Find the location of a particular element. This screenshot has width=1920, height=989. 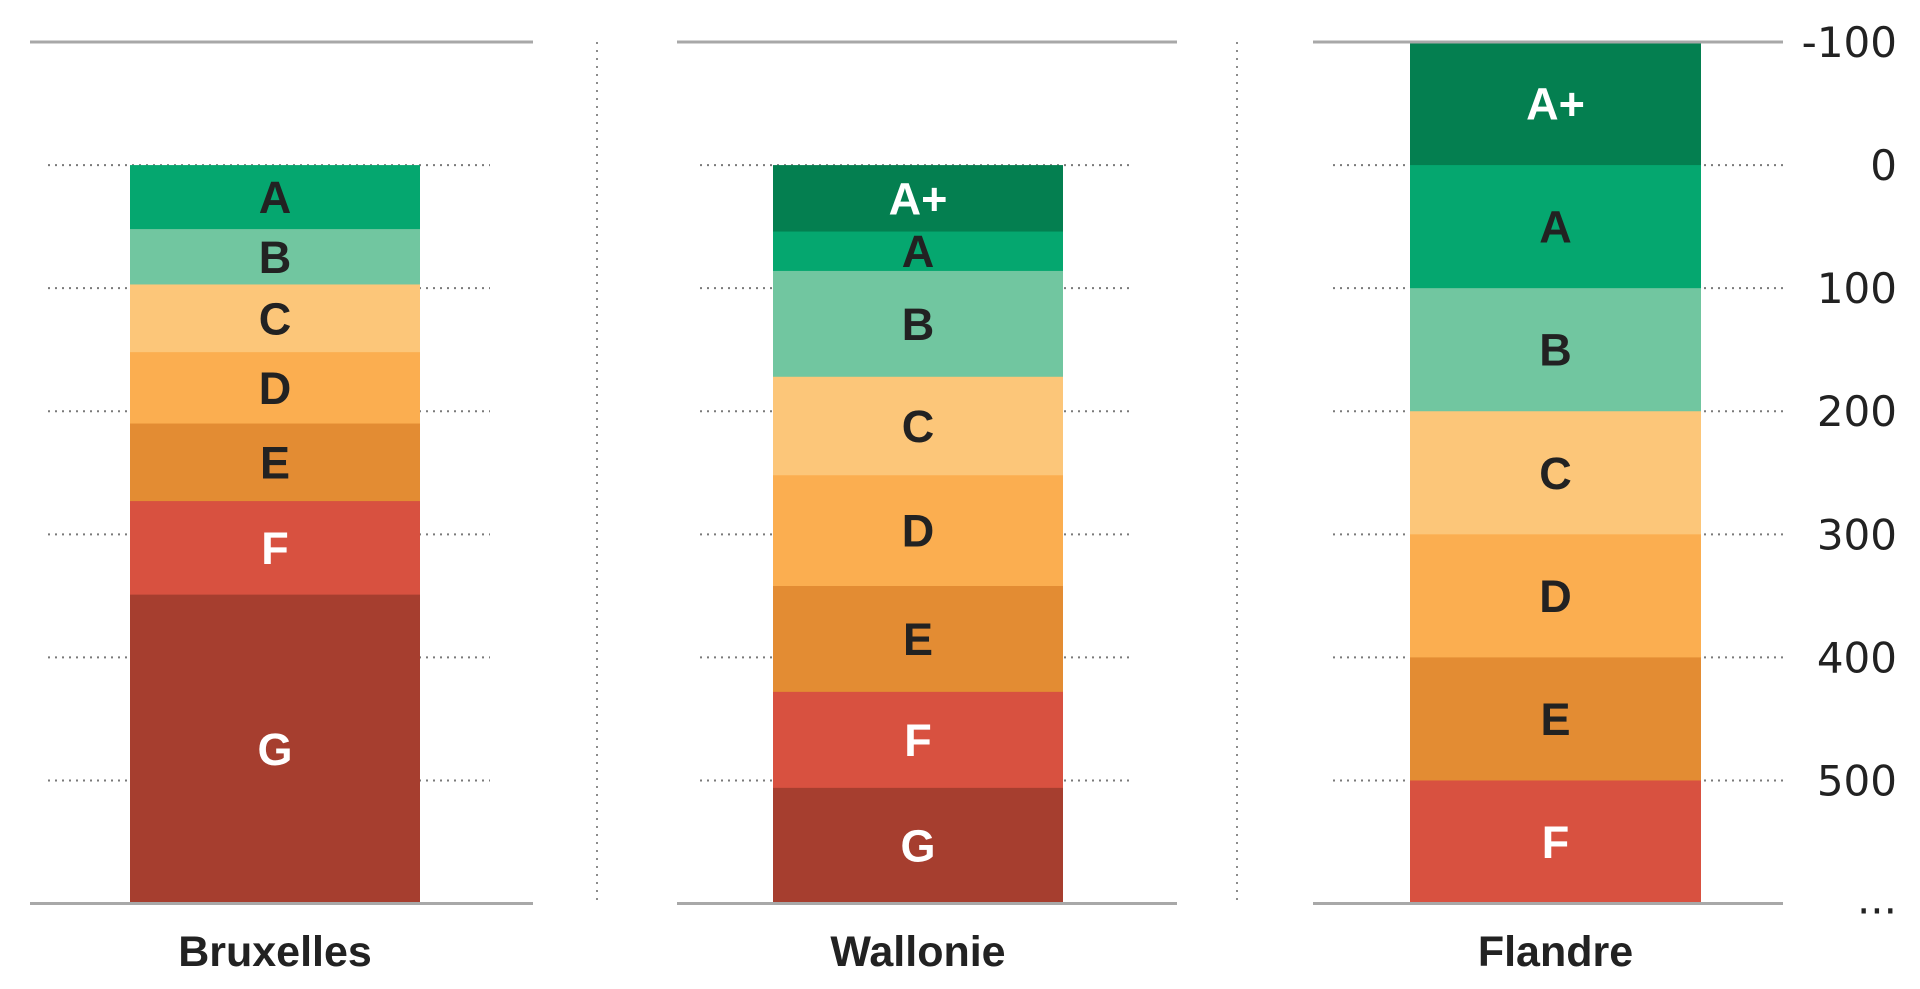

bar-segment-wallonie-d is located at coordinates (918, 531).